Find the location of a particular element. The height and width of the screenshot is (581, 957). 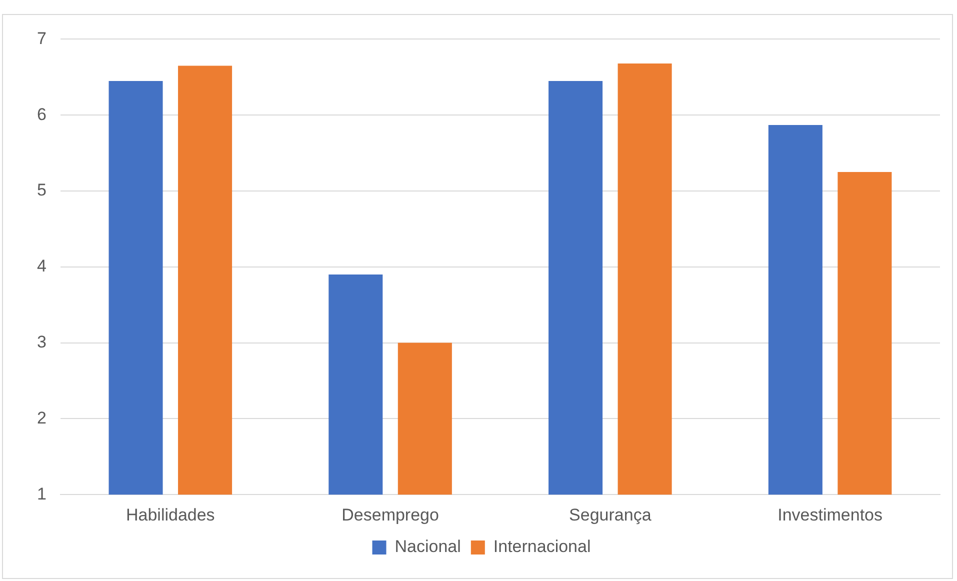

legend-label: Nacional is located at coordinates (427, 546).